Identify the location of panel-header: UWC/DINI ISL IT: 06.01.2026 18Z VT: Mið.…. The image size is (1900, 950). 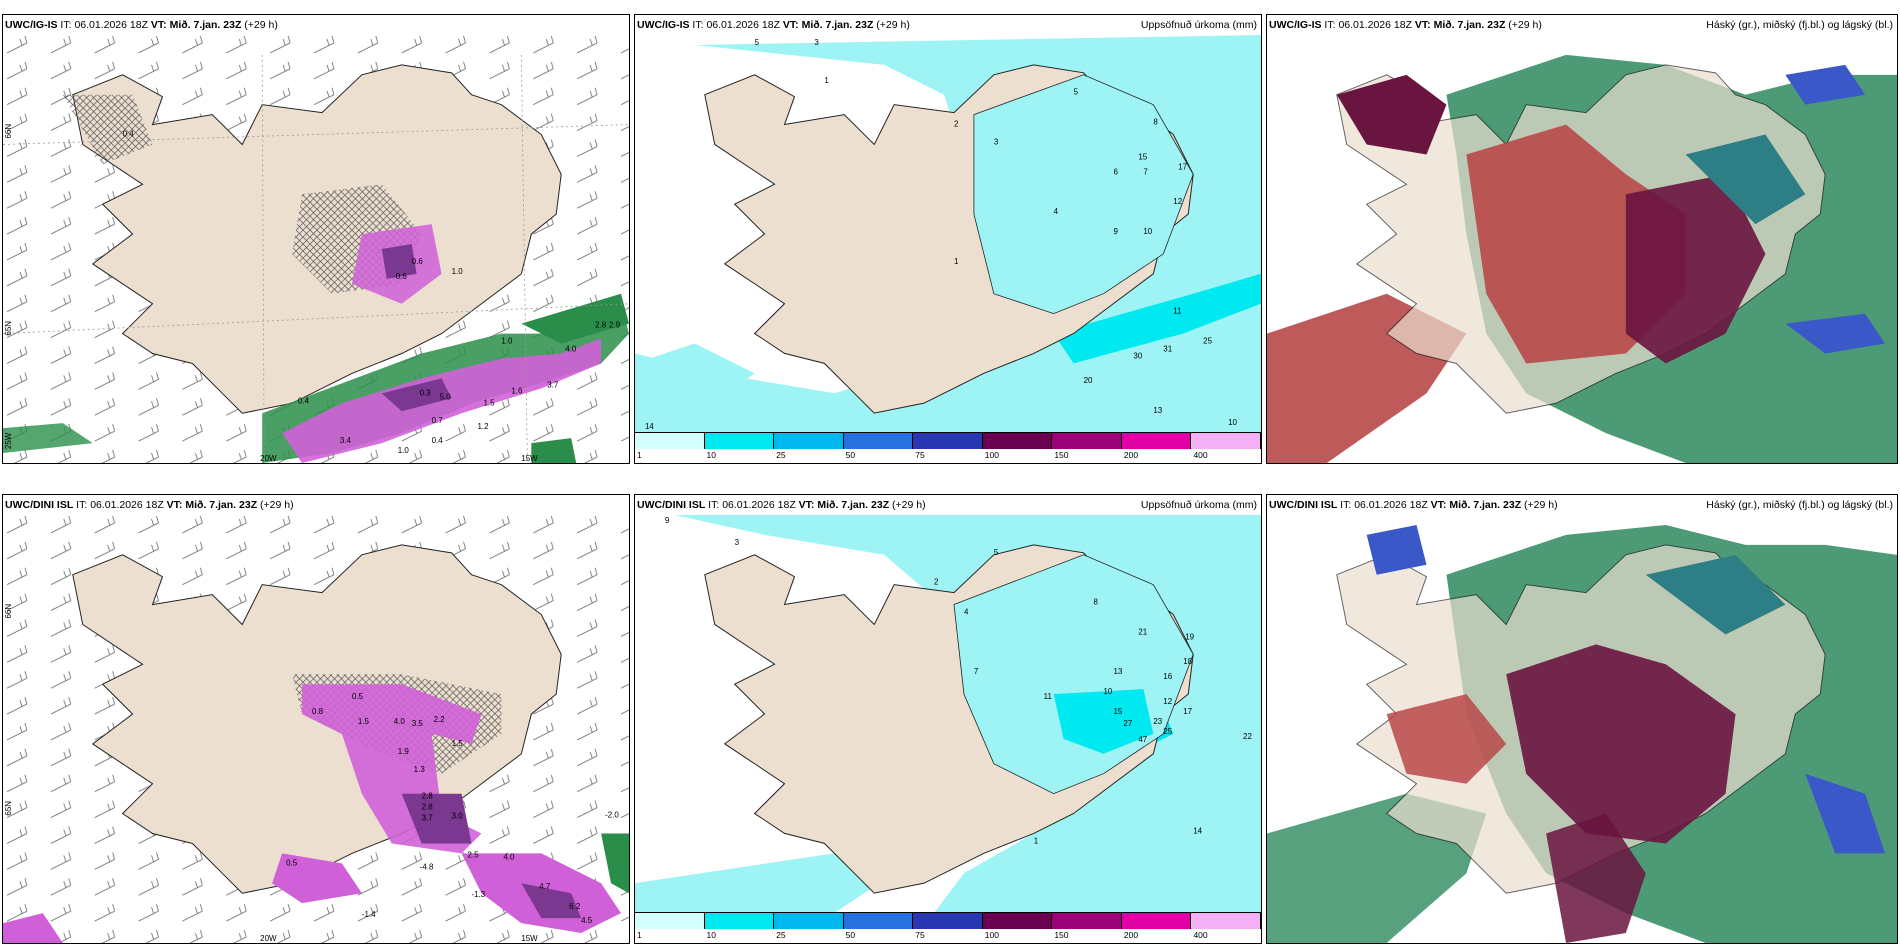
(316, 505).